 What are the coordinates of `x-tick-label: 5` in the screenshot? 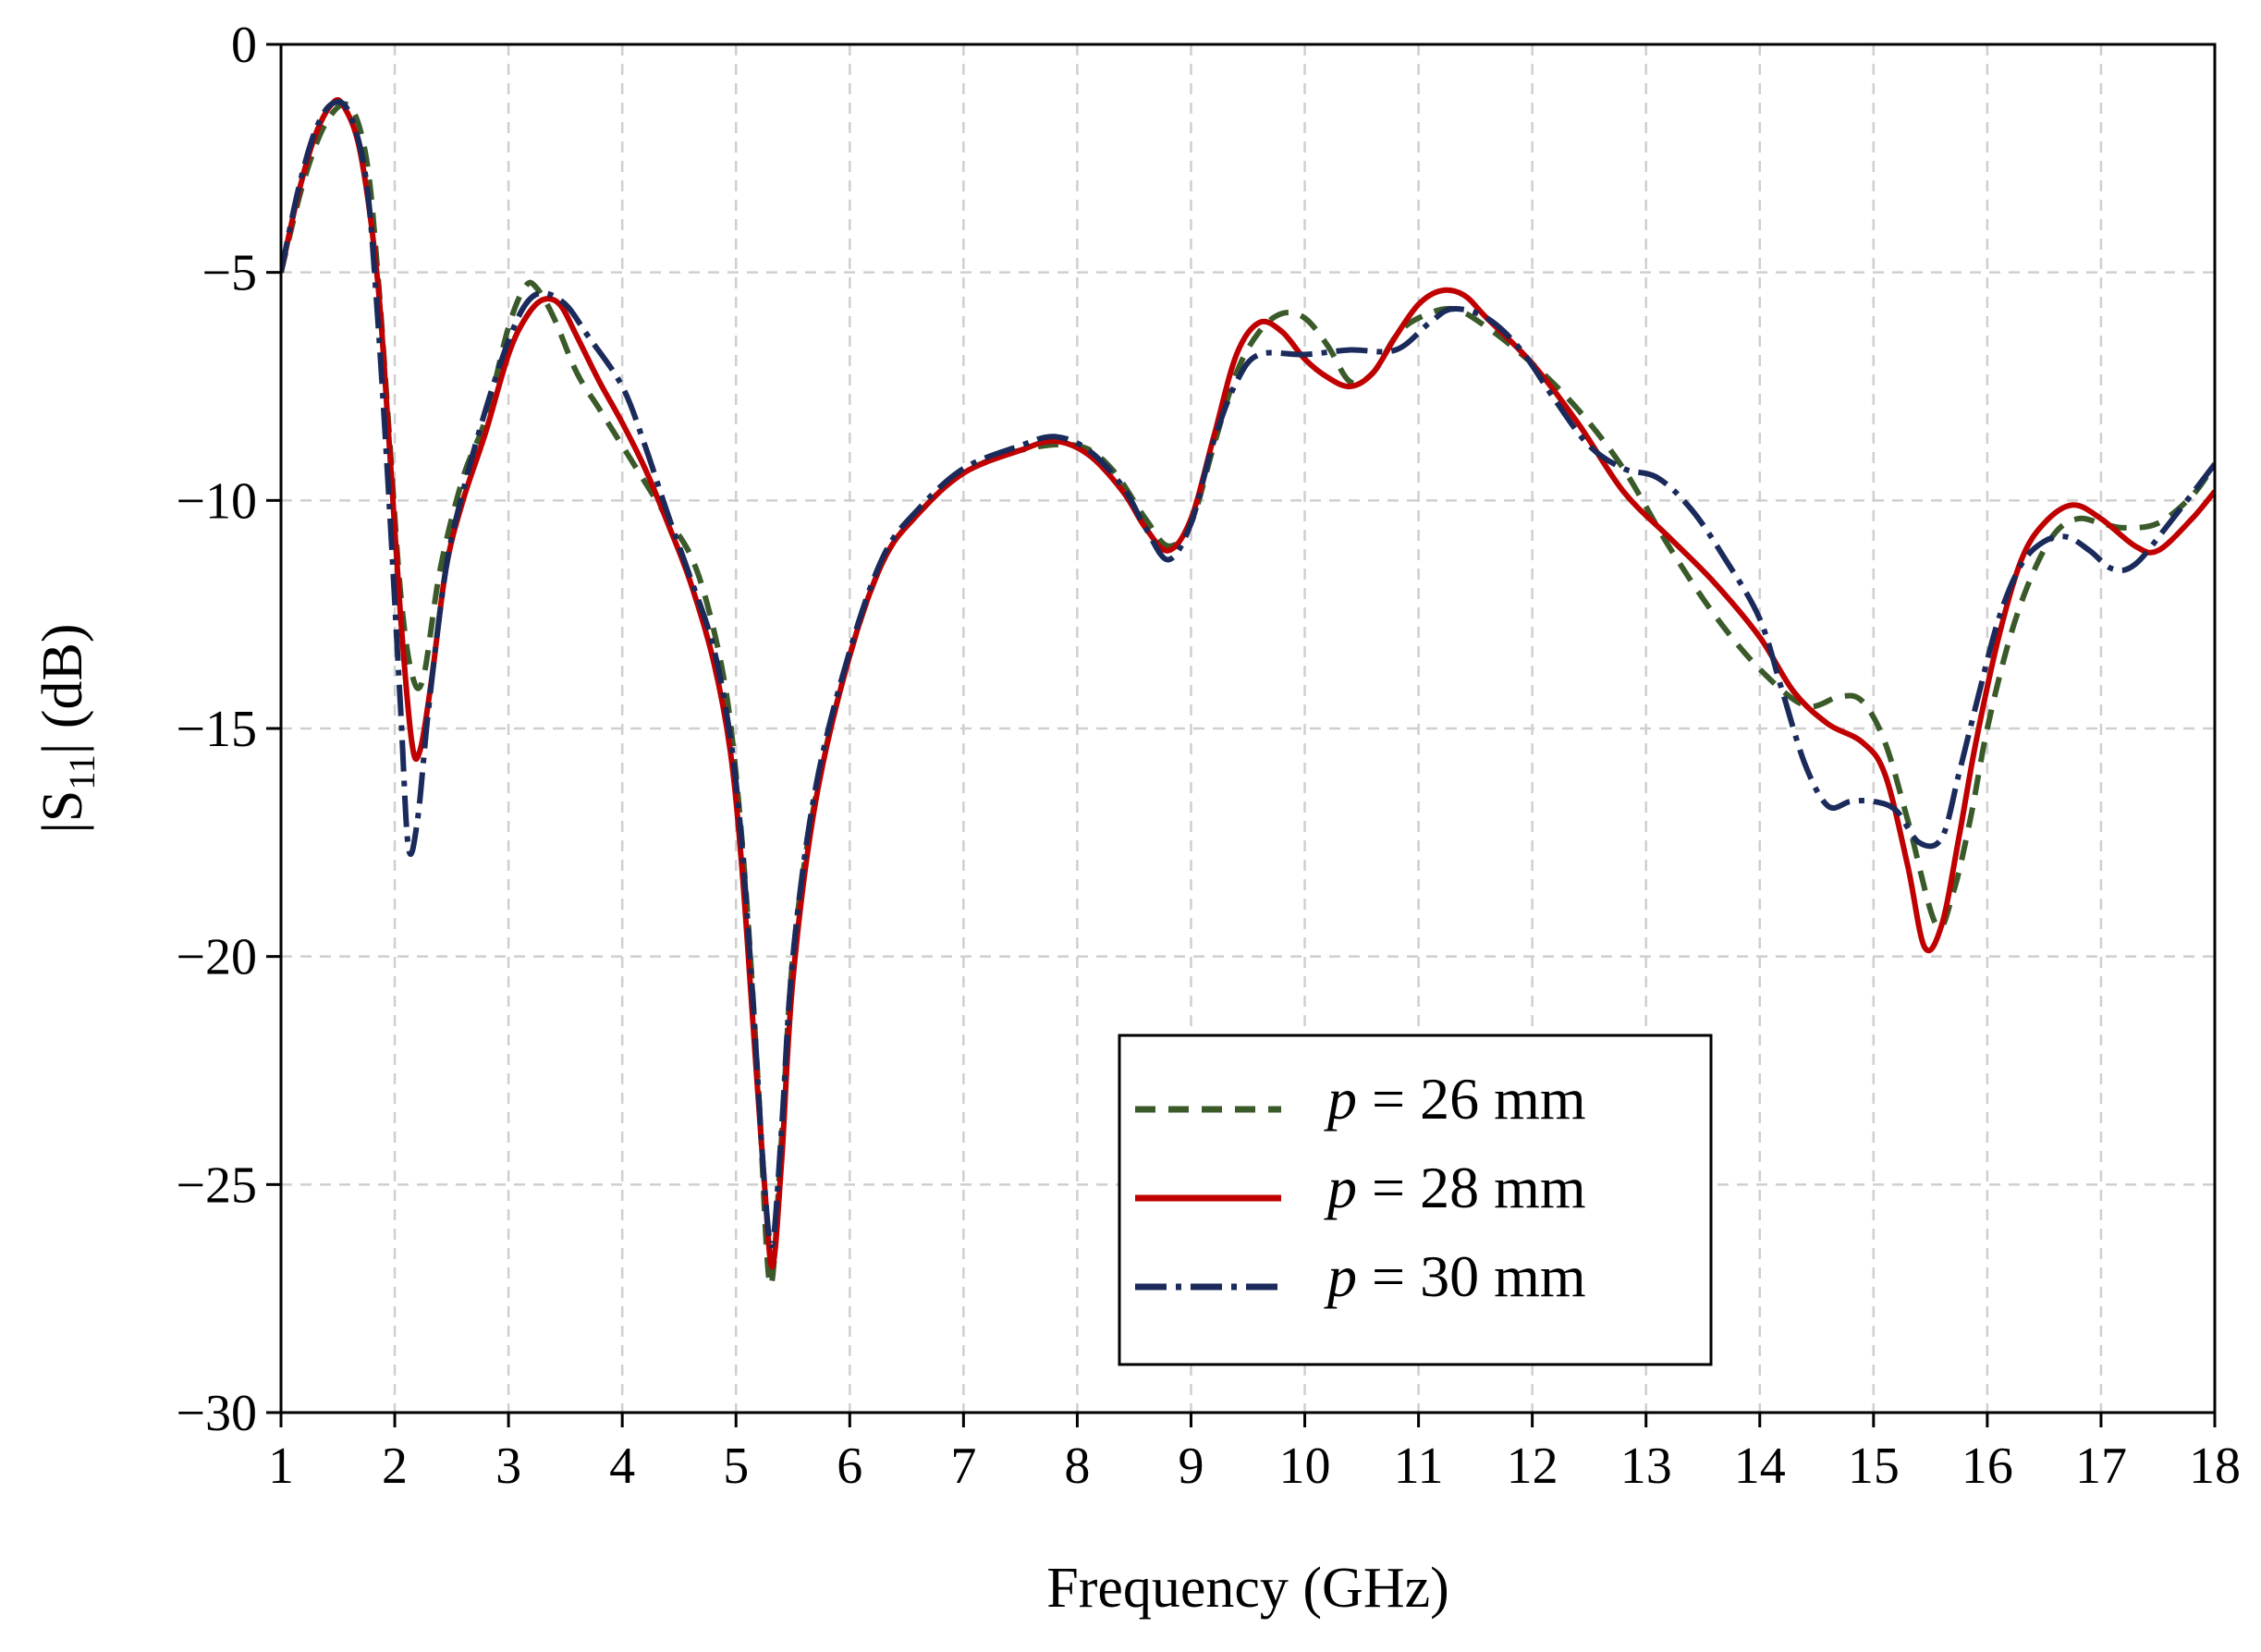 It's located at (736, 1466).